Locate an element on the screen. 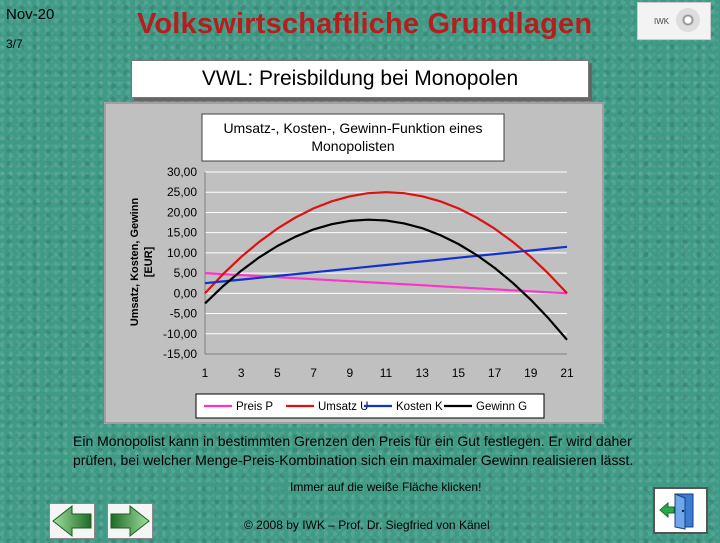  logo-text: IWK is located at coordinates (662, 21).